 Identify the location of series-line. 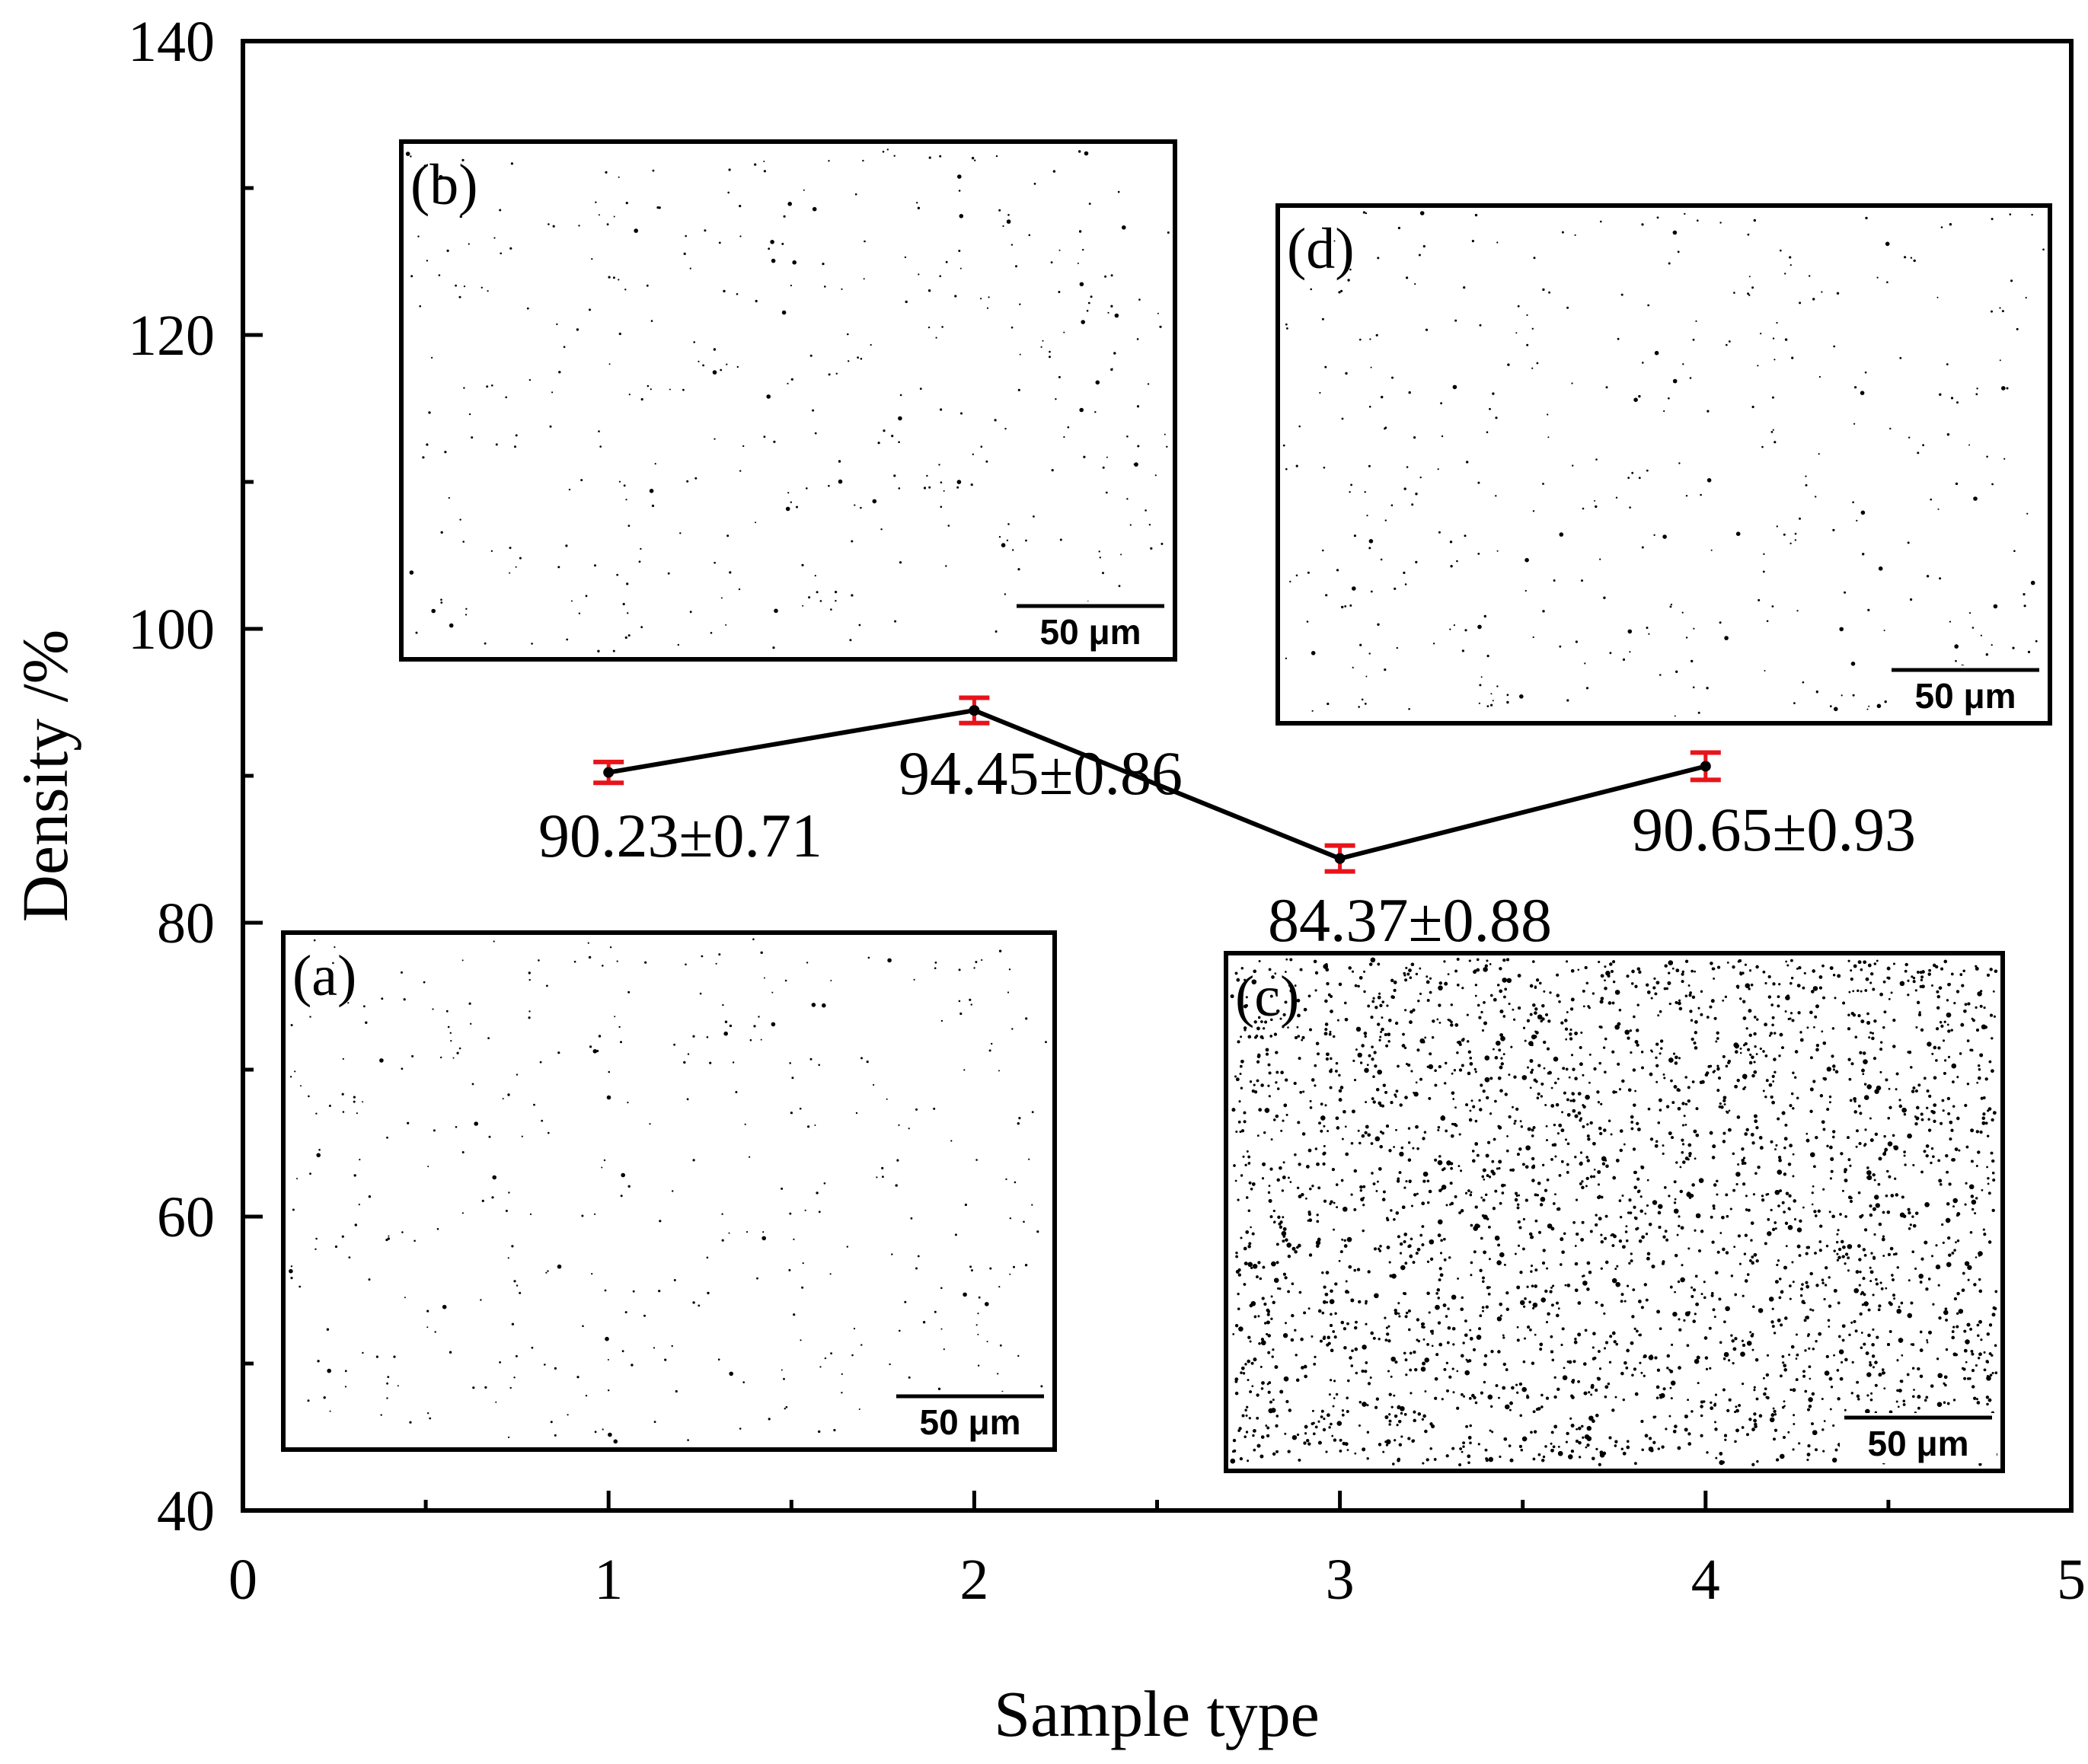
(1157, 784).